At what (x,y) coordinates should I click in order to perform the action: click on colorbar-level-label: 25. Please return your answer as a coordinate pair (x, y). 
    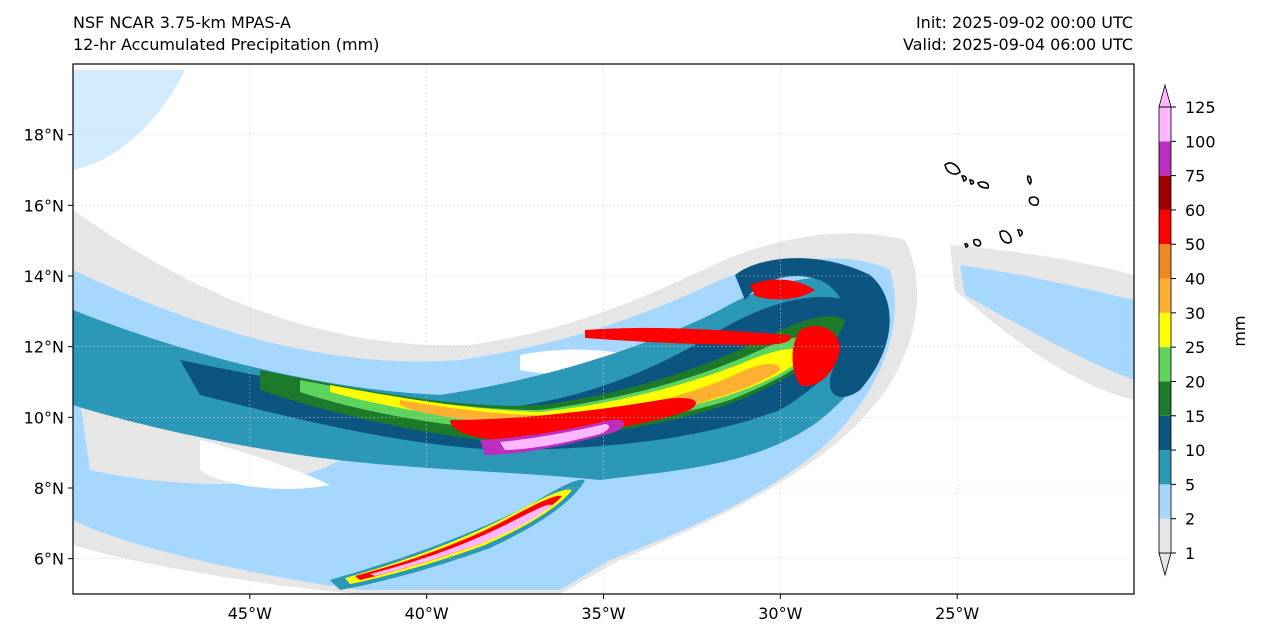
    Looking at the image, I should click on (1195, 347).